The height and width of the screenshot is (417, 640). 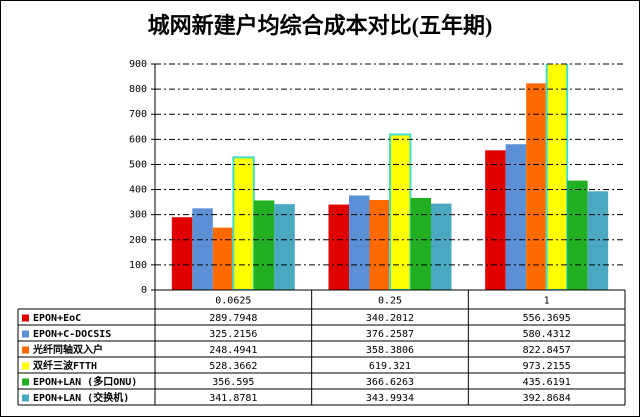 I want to click on y-tick-label: 700, so click(x=138, y=114).